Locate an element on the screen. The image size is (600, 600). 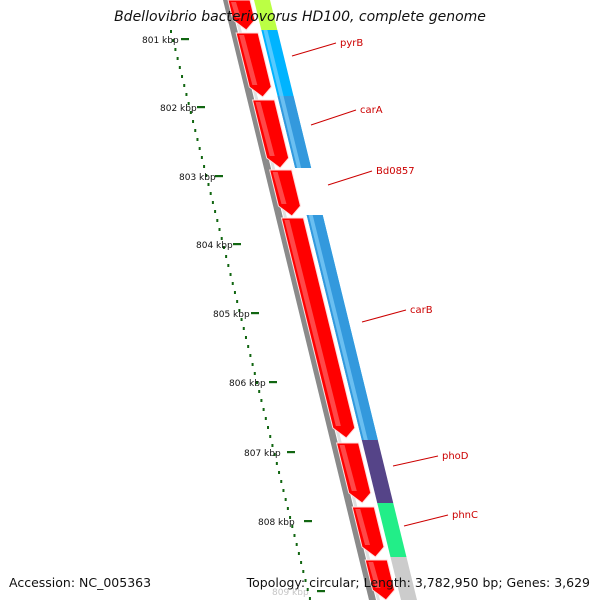
tick-label: 801 kbp is located at coordinates (160, 41).